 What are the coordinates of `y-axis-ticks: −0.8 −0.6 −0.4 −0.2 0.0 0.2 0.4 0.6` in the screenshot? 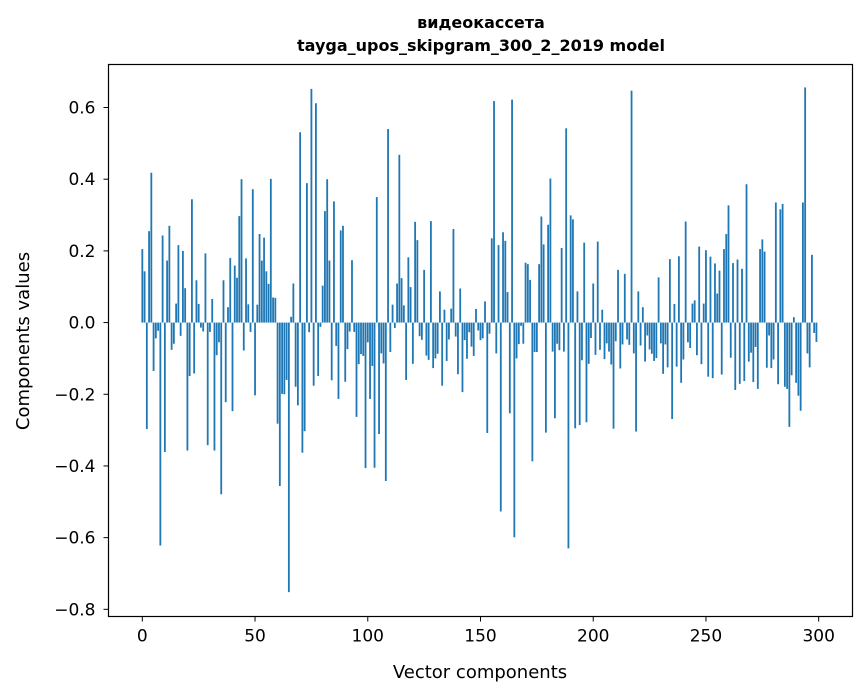 It's located at (81, 359).